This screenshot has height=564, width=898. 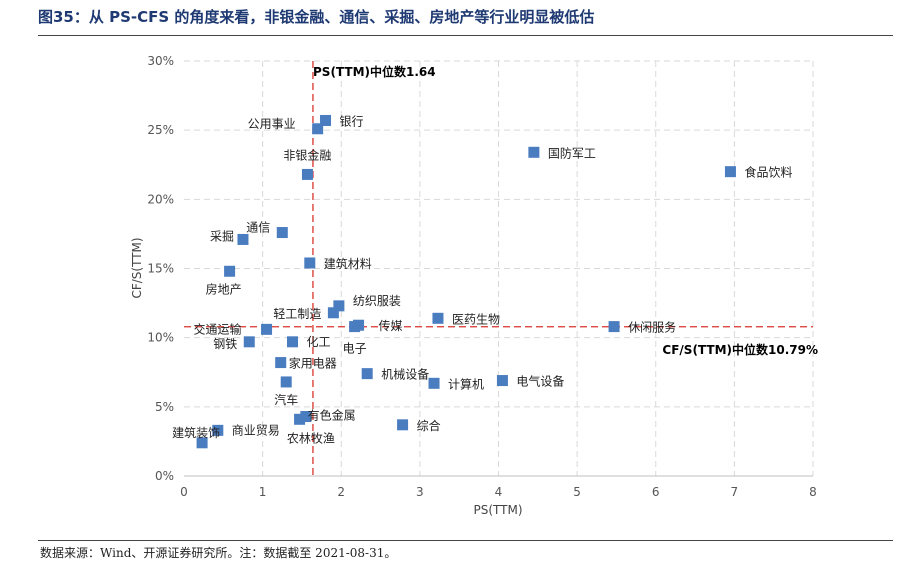 What do you see at coordinates (572, 152) in the screenshot?
I see `point-label: 国防军工` at bounding box center [572, 152].